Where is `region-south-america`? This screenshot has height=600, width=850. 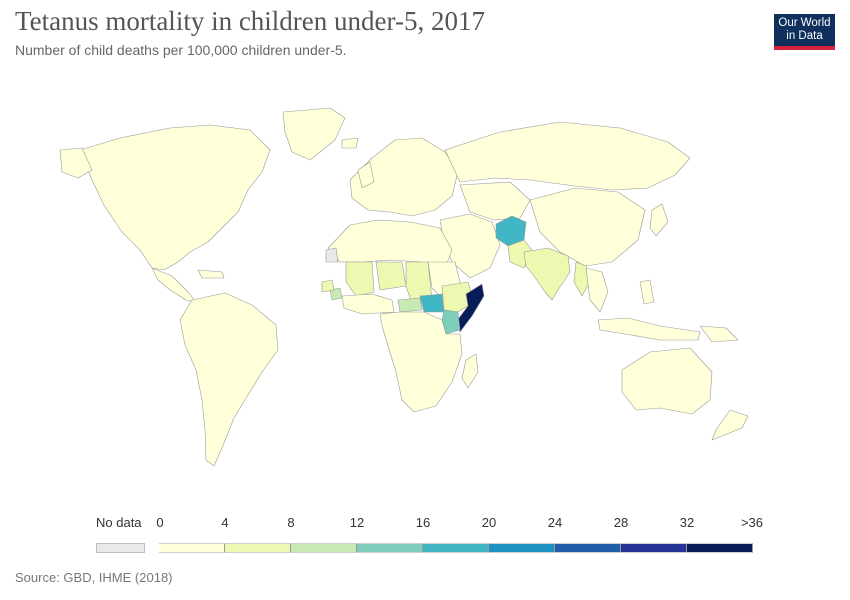 region-south-america is located at coordinates (229, 379).